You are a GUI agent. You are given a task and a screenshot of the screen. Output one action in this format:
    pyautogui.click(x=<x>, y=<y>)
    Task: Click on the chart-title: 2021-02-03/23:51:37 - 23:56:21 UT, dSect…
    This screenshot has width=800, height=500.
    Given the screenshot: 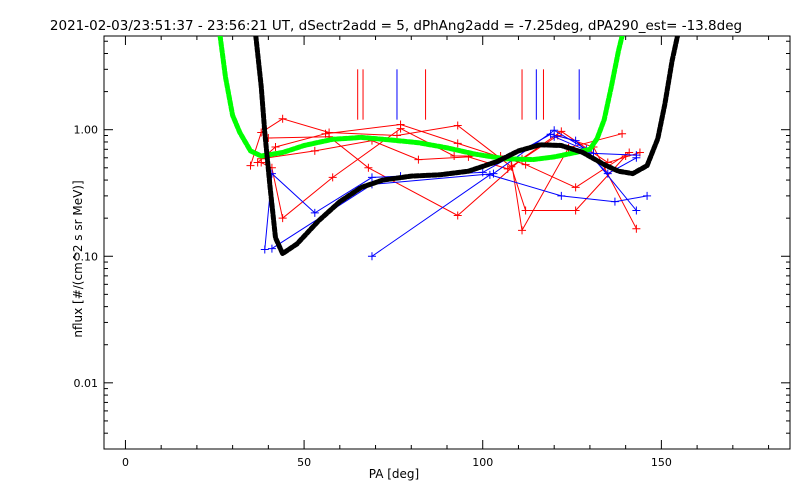 What is the action you would take?
    pyautogui.click(x=396, y=26)
    